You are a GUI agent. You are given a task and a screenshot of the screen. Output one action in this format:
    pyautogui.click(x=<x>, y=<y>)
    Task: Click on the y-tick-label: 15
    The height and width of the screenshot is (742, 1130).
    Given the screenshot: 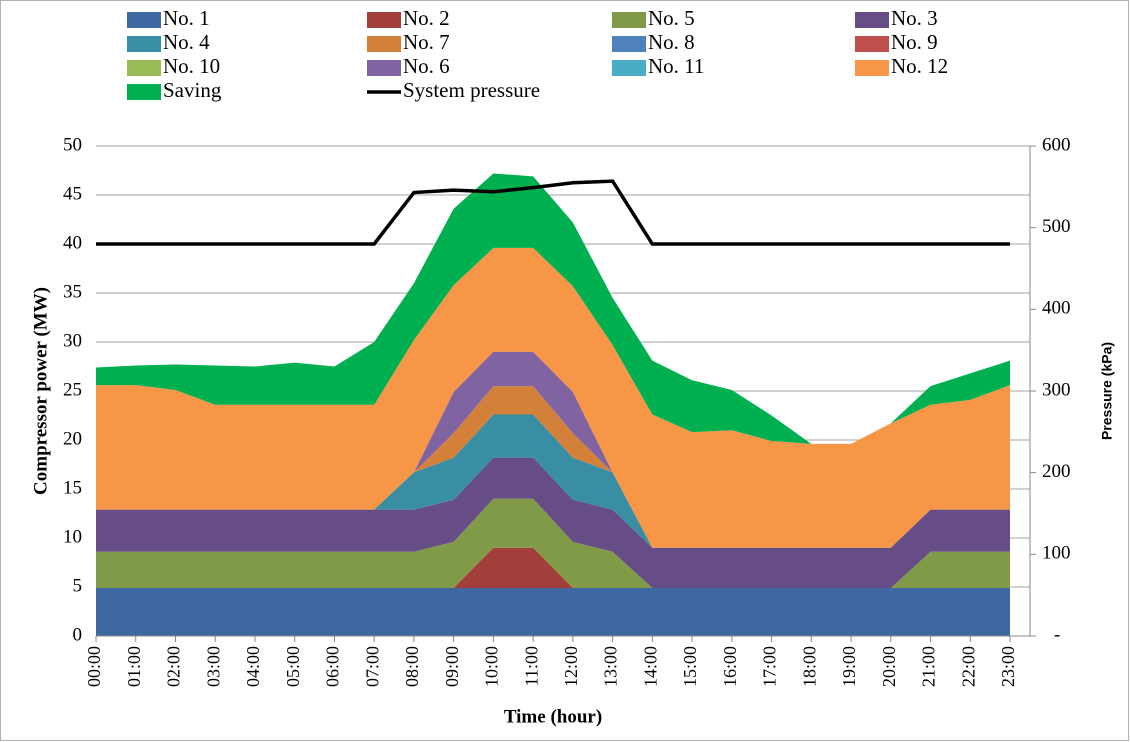 What is the action you would take?
    pyautogui.click(x=72, y=487)
    